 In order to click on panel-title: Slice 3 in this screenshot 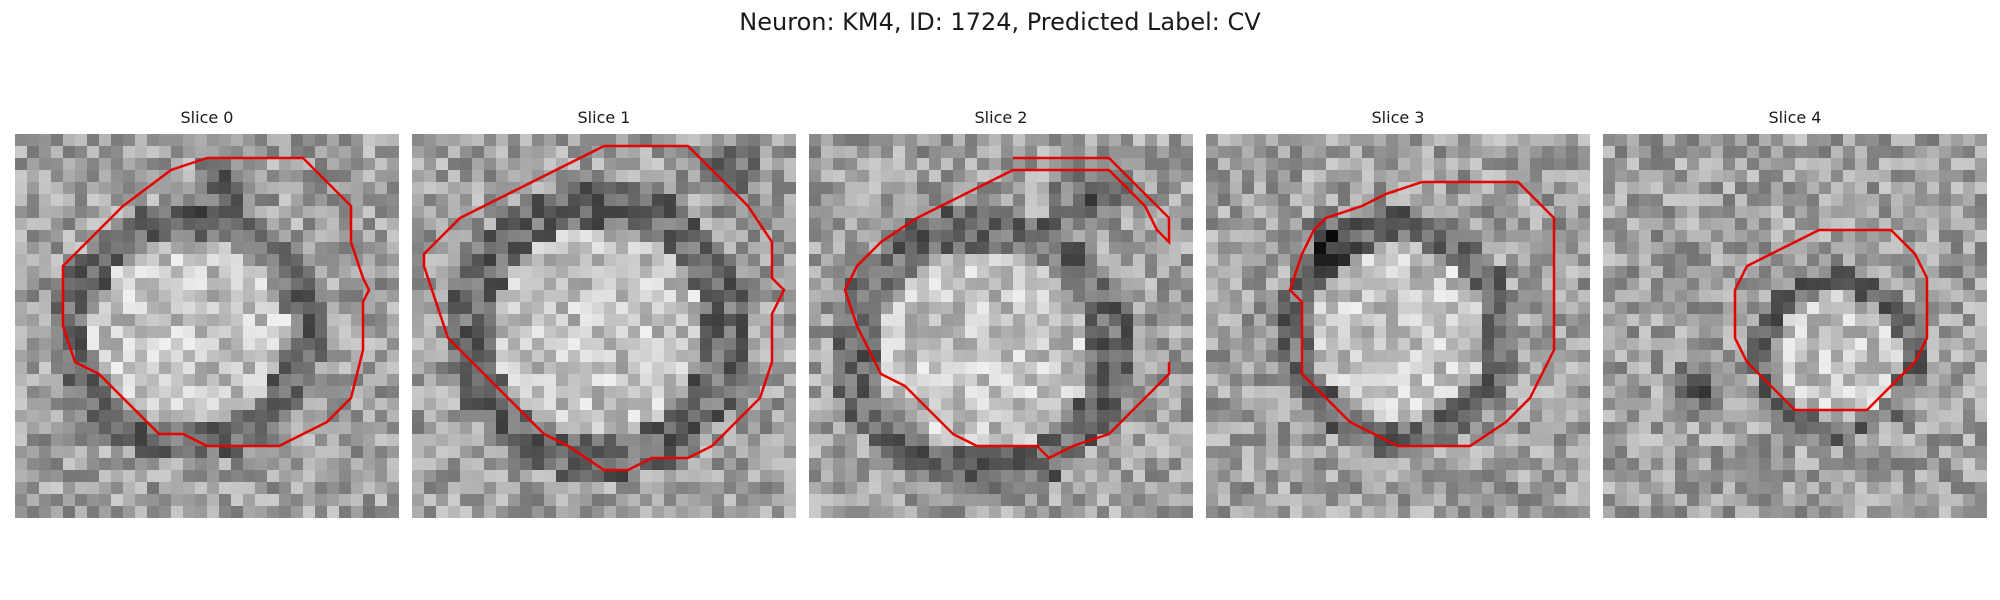, I will do `click(1398, 117)`.